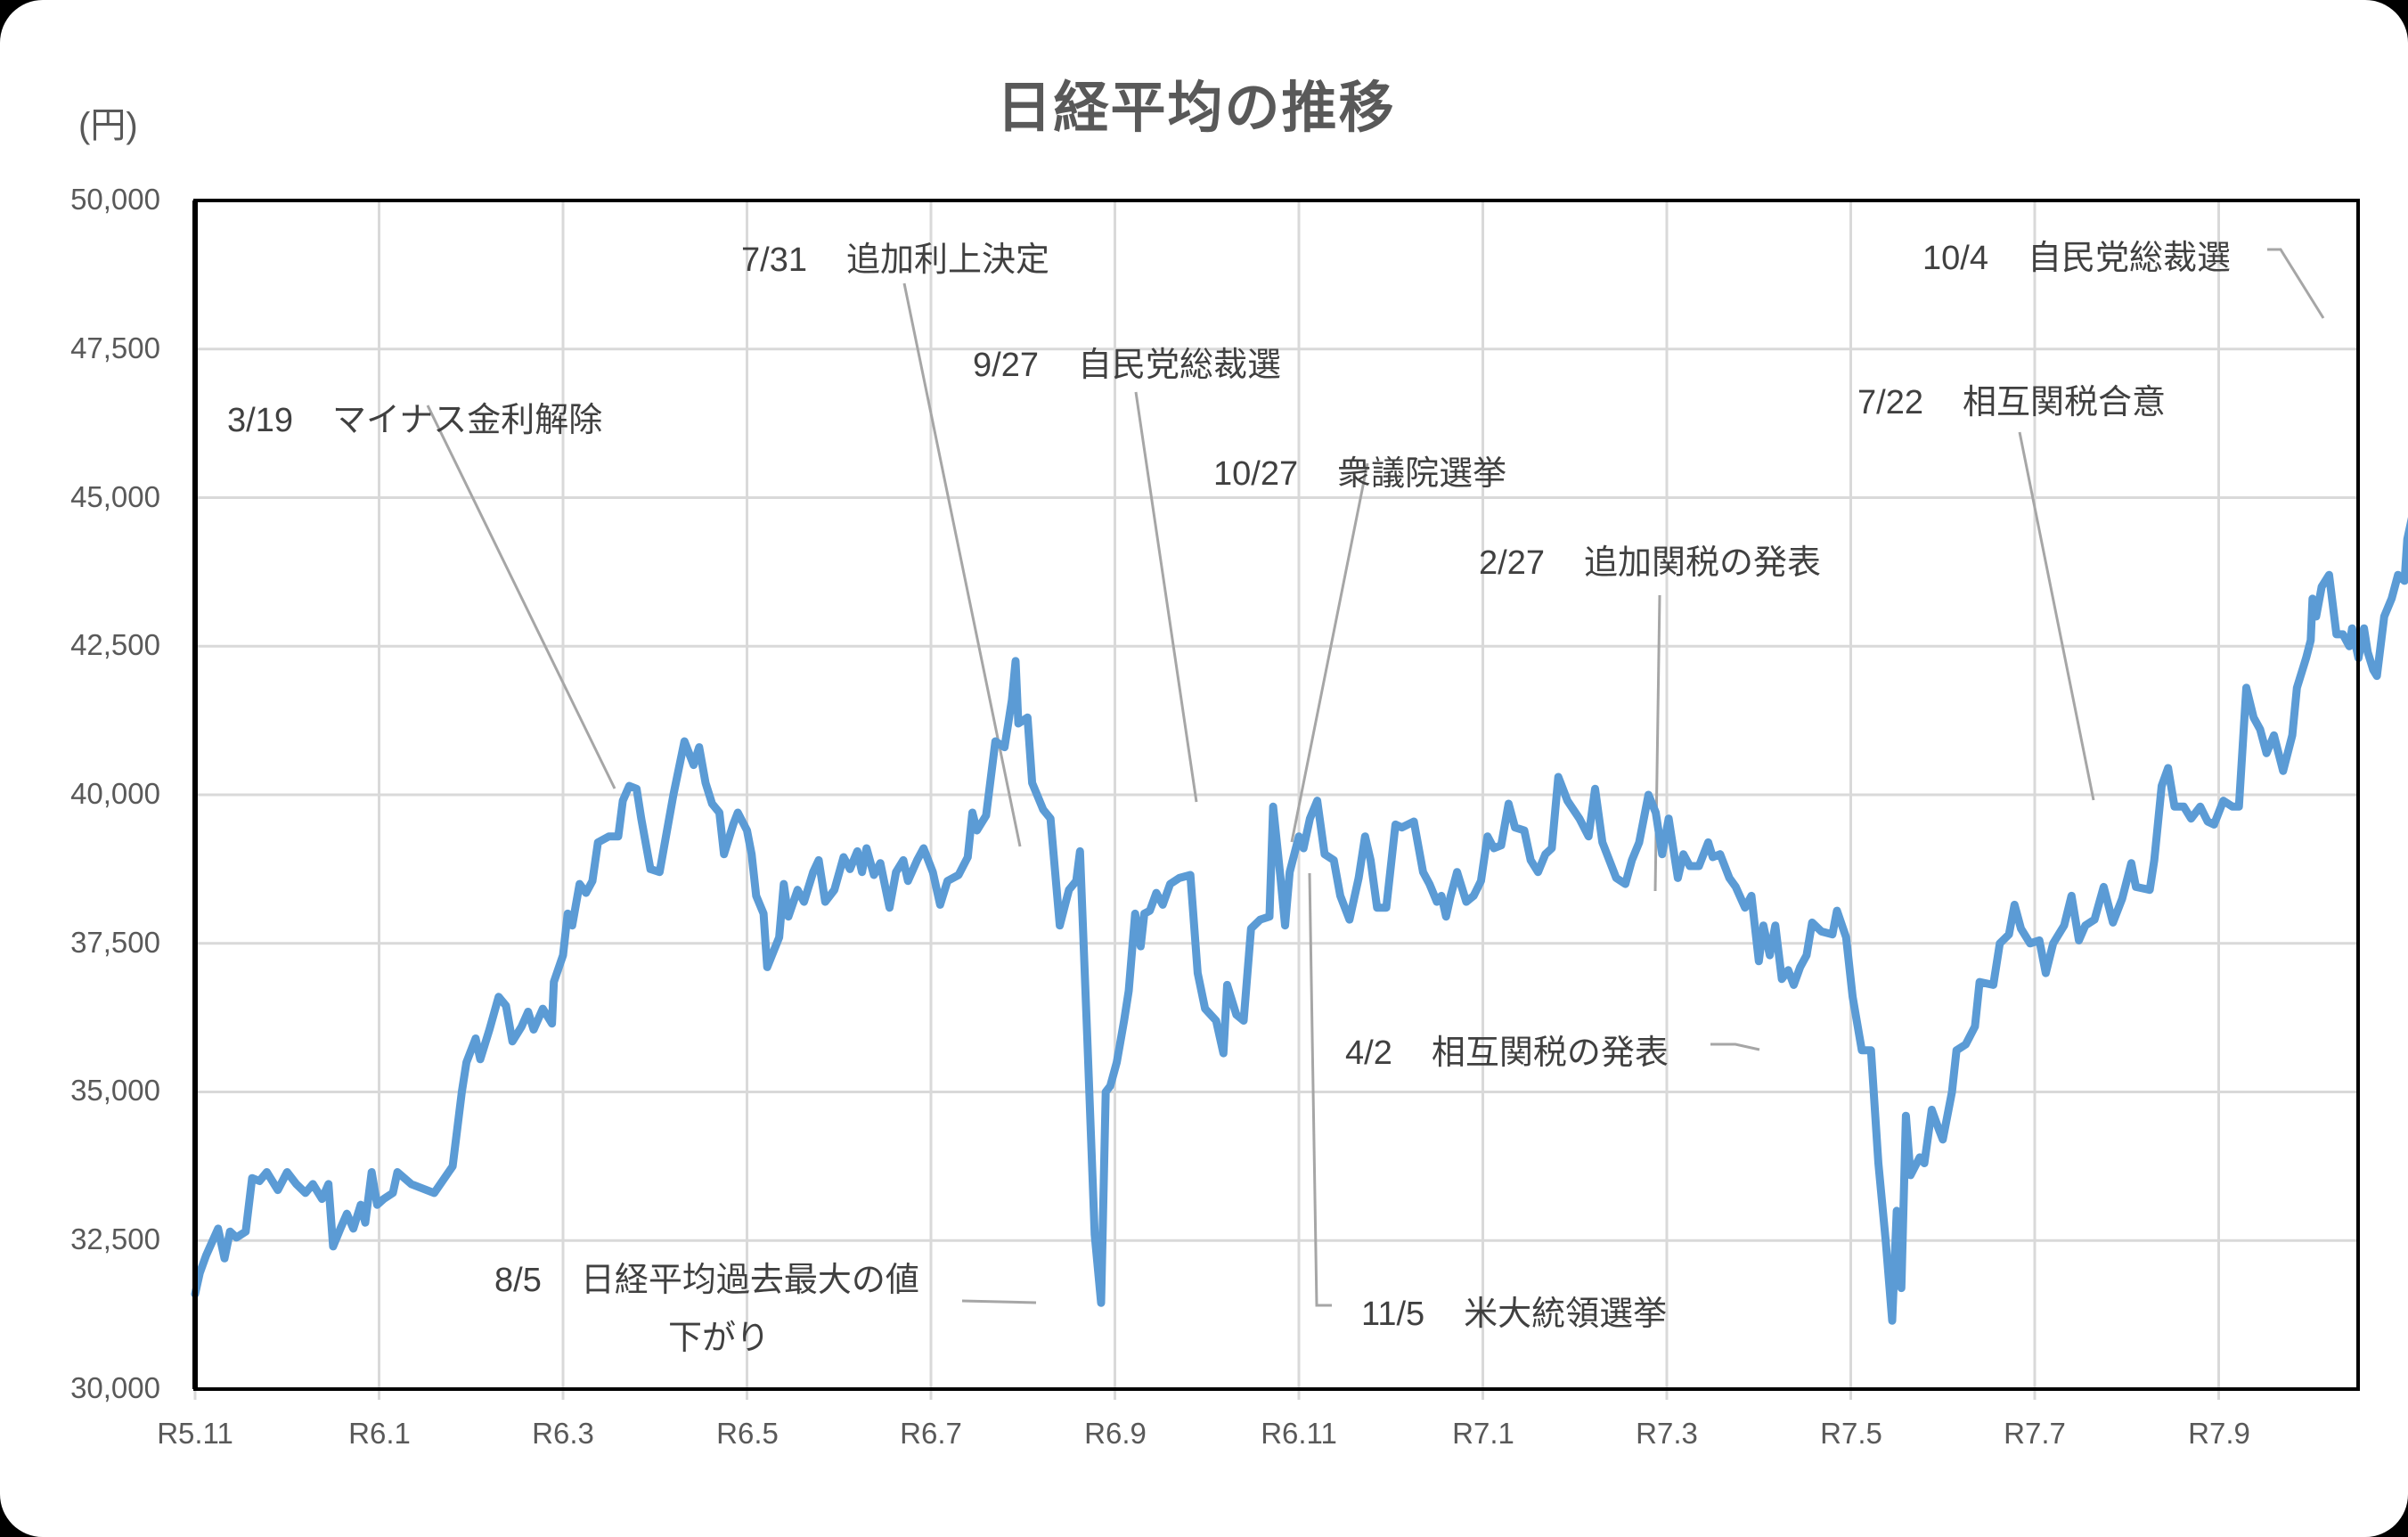  What do you see at coordinates (260, 420) in the screenshot?
I see `annotation-date: 3/19` at bounding box center [260, 420].